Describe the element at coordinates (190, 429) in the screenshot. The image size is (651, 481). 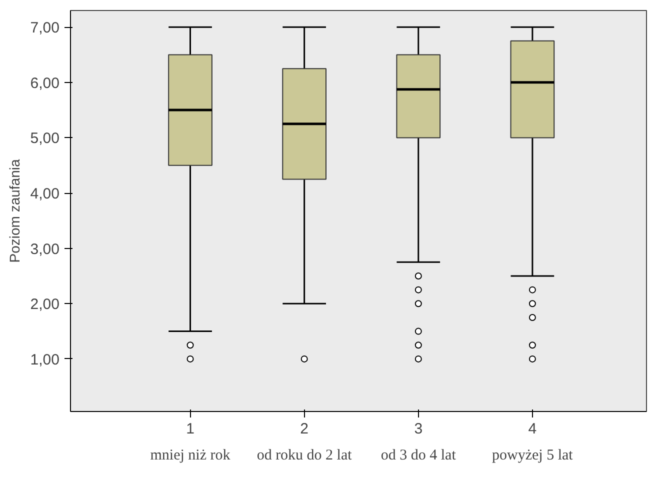
I see `x-tick-label: 1` at that location.